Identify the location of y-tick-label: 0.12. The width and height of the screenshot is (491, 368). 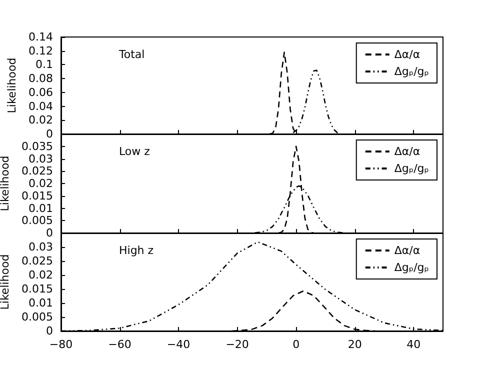
(40, 51).